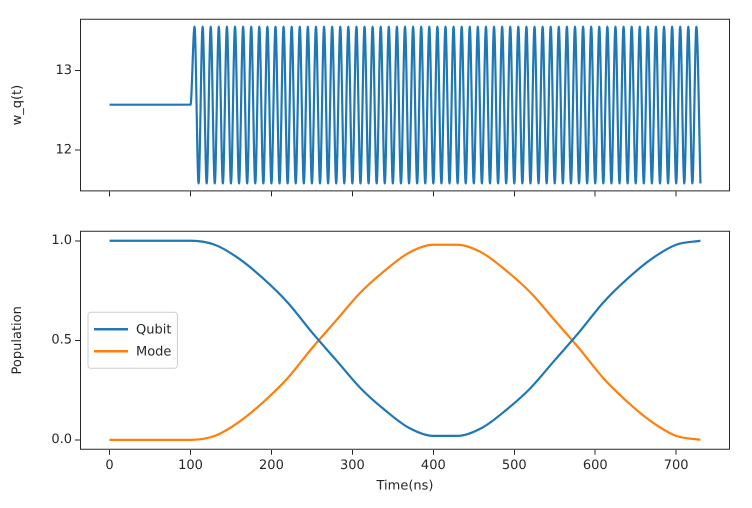 This screenshot has width=752, height=508. I want to click on y-tick-label: 0.0, so click(61, 440).